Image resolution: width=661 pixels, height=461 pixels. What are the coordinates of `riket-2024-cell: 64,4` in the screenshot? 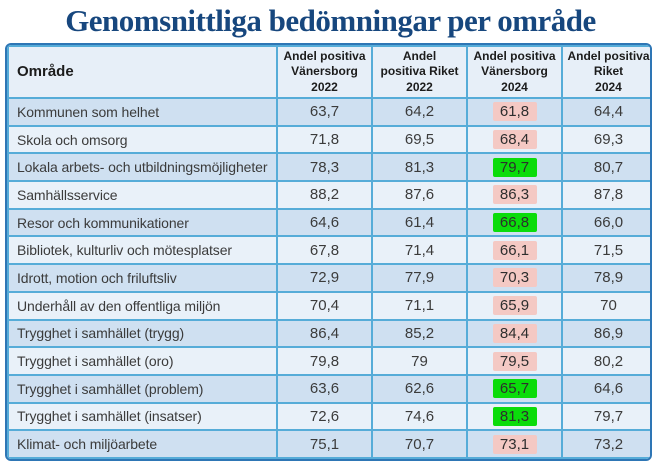 It's located at (605, 112).